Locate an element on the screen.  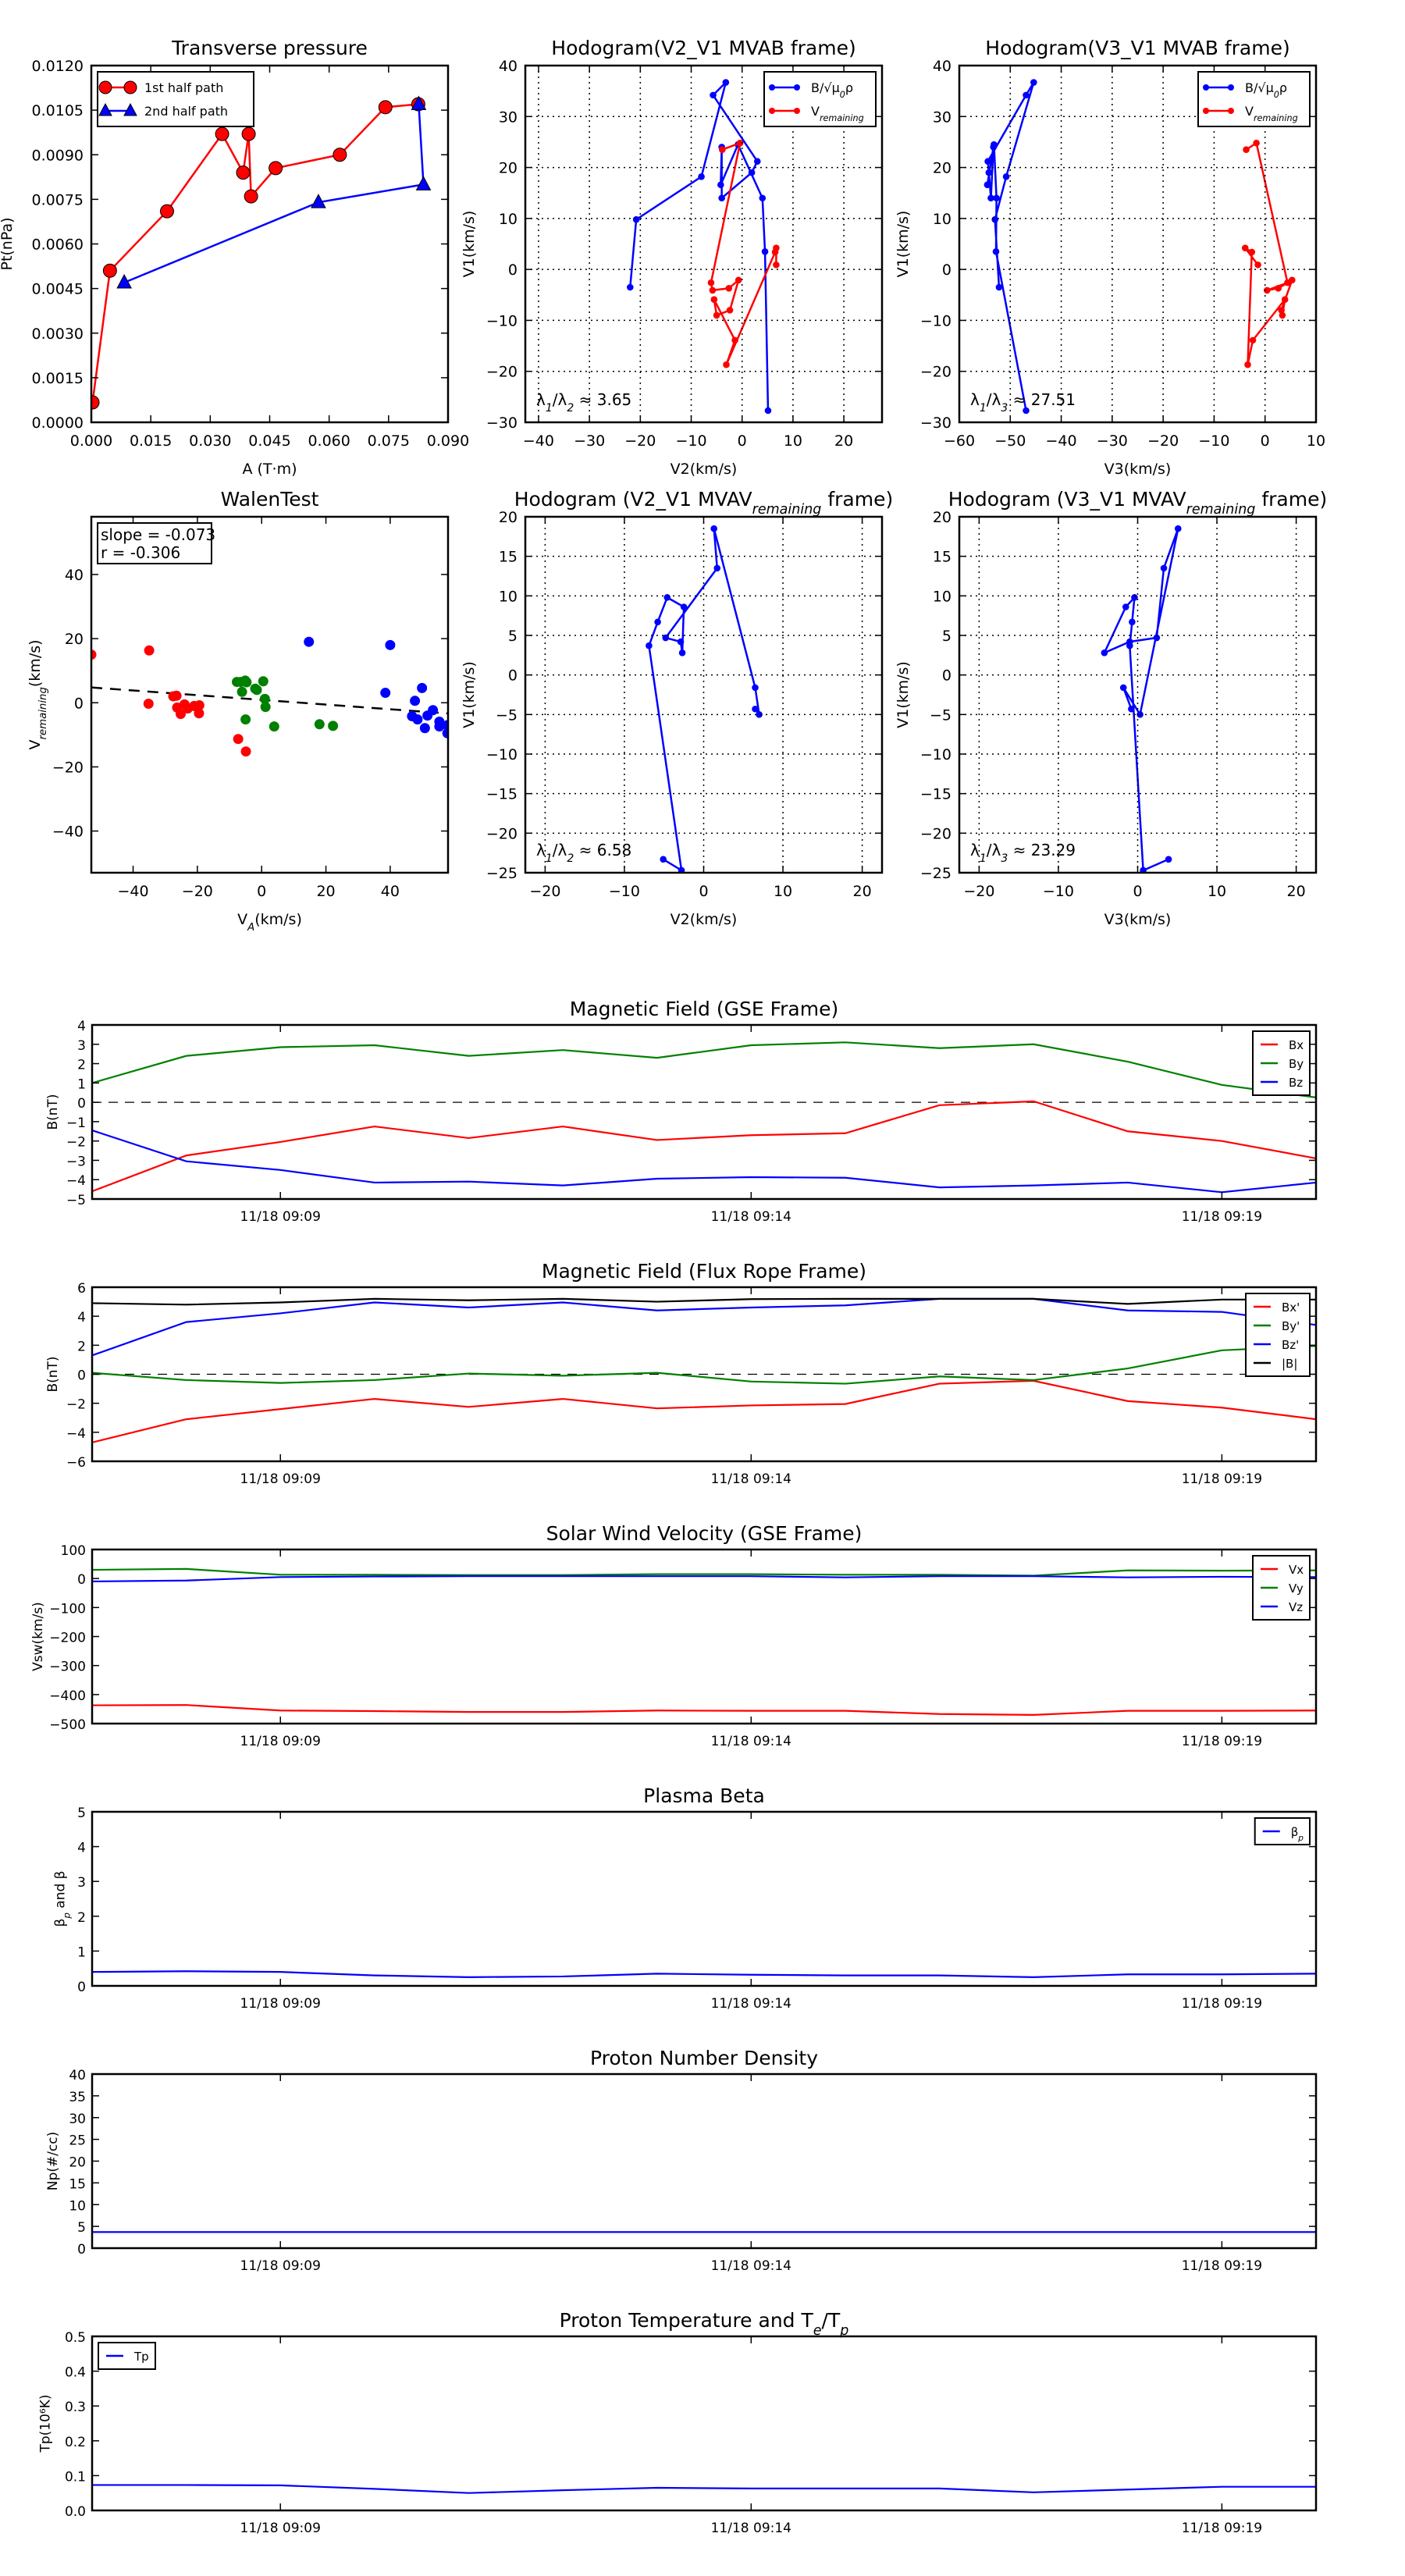
y-tick-label: −100 is located at coordinates (68, 1609).